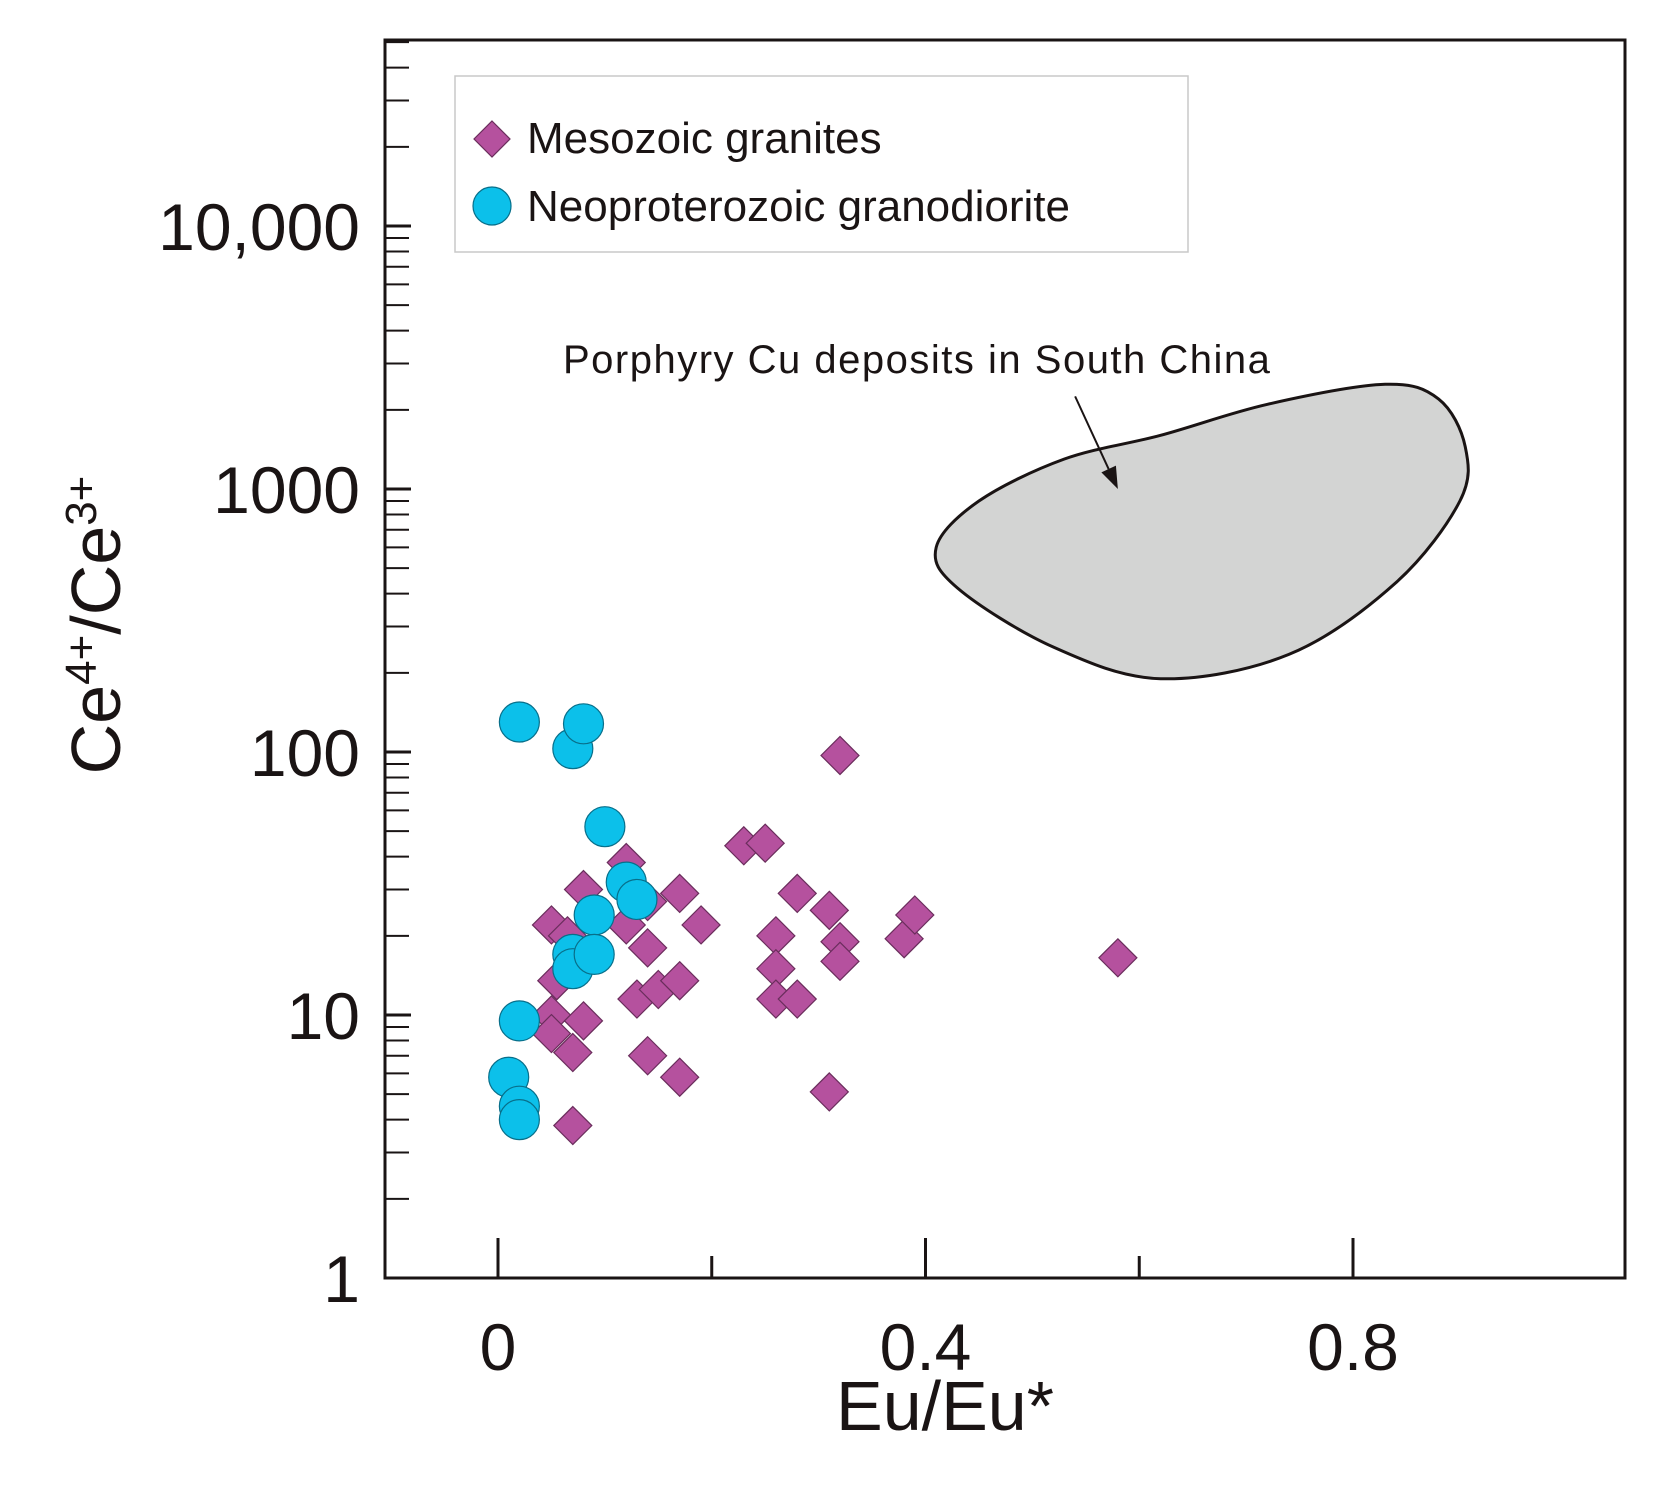 Image resolution: width=1660 pixels, height=1491 pixels. What do you see at coordinates (498, 1347) in the screenshot?
I see `x-tick-label: 0` at bounding box center [498, 1347].